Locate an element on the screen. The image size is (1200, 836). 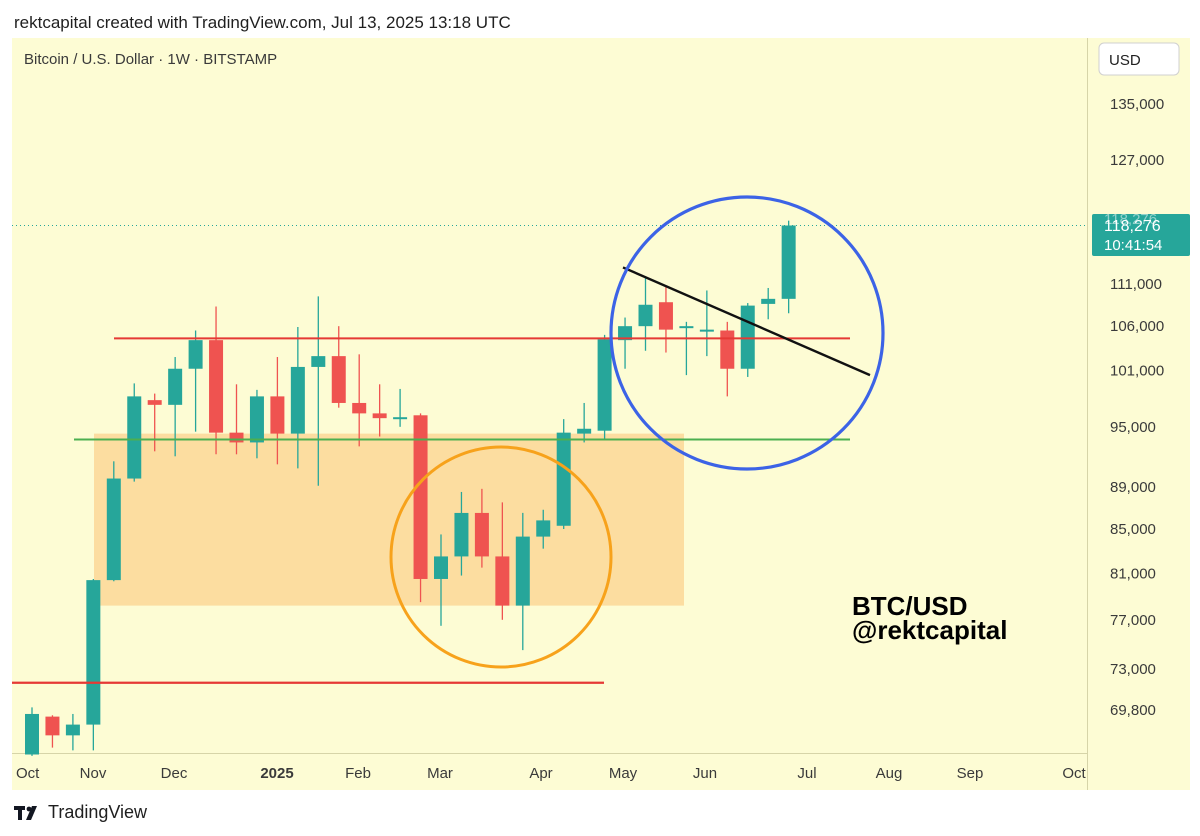
y-tick-label: 135,000 is located at coordinates (1137, 104).